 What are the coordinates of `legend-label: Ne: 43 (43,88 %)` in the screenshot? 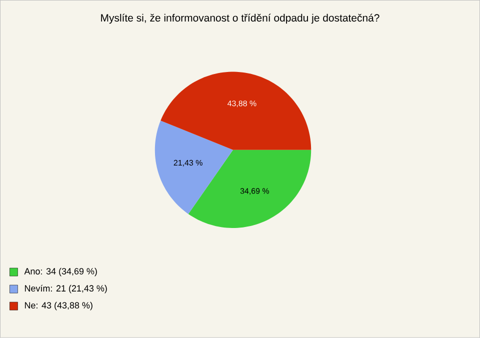 It's located at (58, 306).